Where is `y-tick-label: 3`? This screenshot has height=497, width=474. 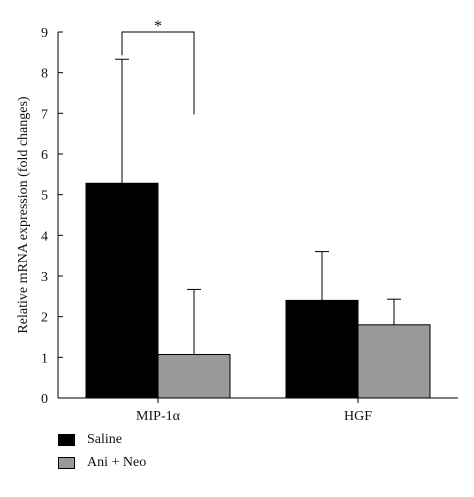
y-tick-label: 3 is located at coordinates (44, 277).